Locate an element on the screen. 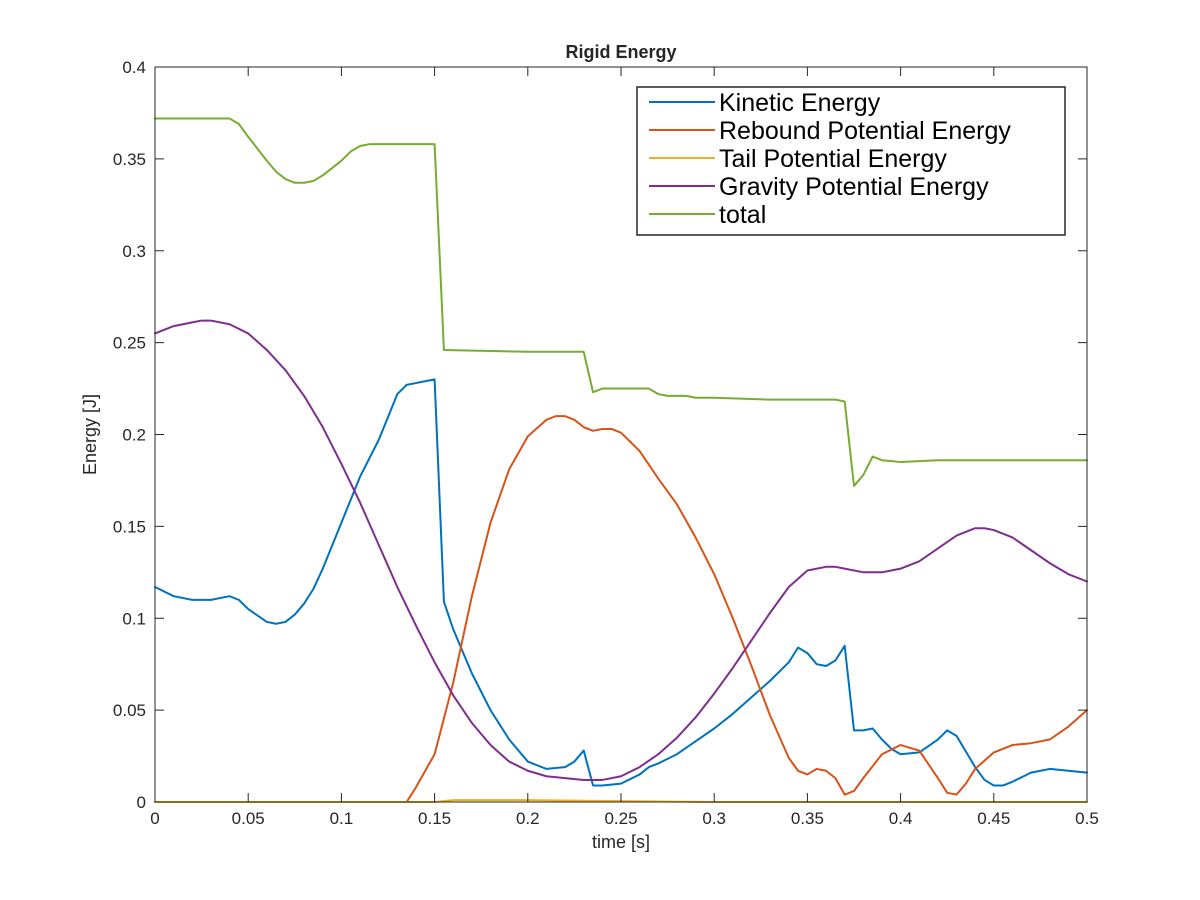  y-tick-label: 0 is located at coordinates (141, 802).